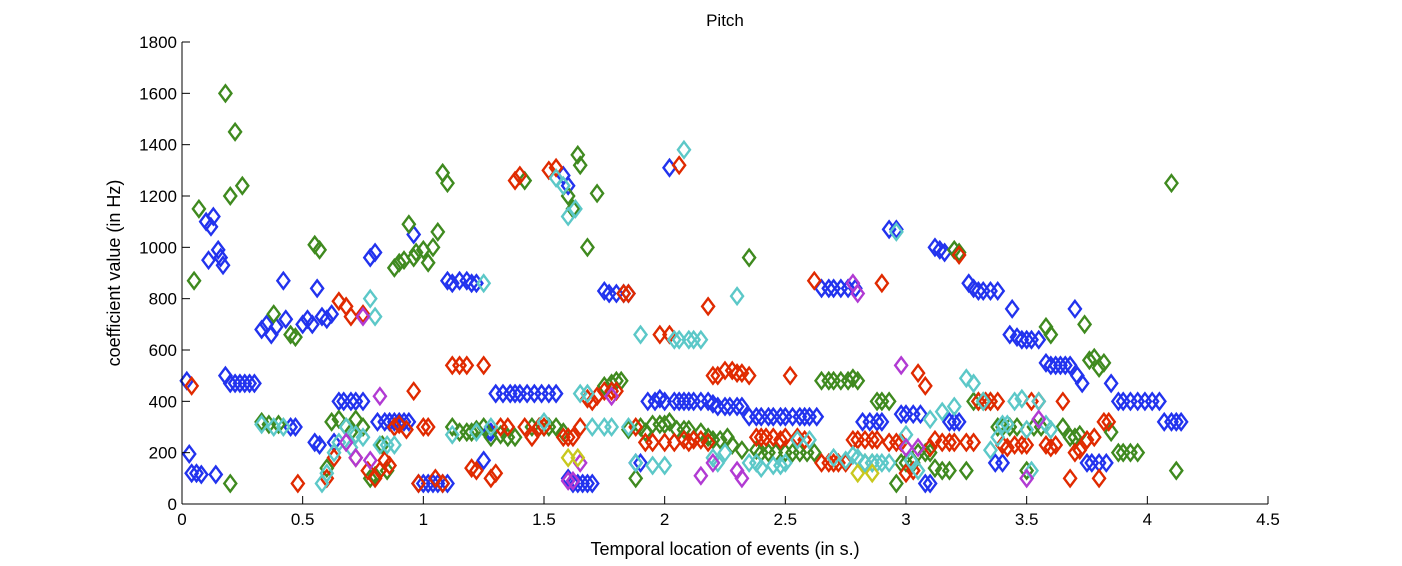 This screenshot has height=566, width=1402. I want to click on x-tick-label: 0, so click(181, 519).